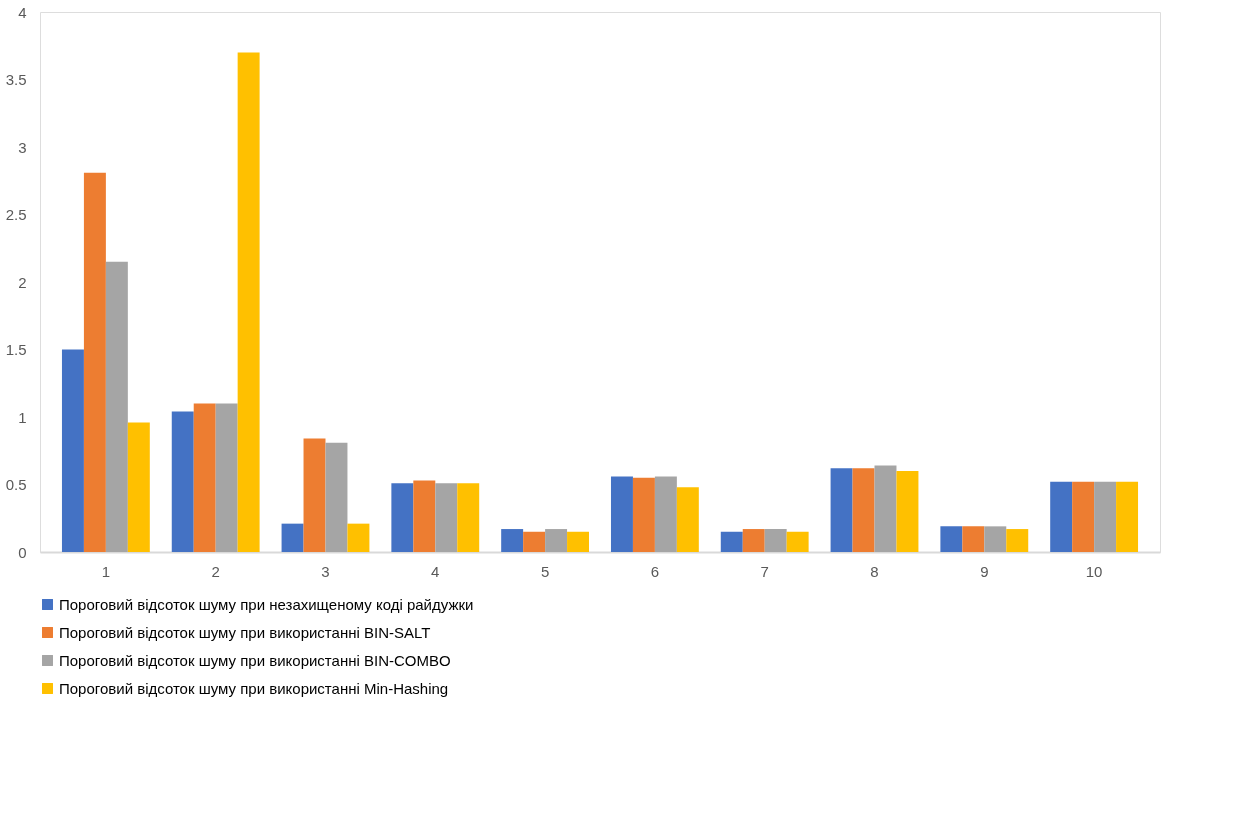 The height and width of the screenshot is (827, 1237). Describe the element at coordinates (874, 571) in the screenshot. I see `x-tick-label: 8` at that location.